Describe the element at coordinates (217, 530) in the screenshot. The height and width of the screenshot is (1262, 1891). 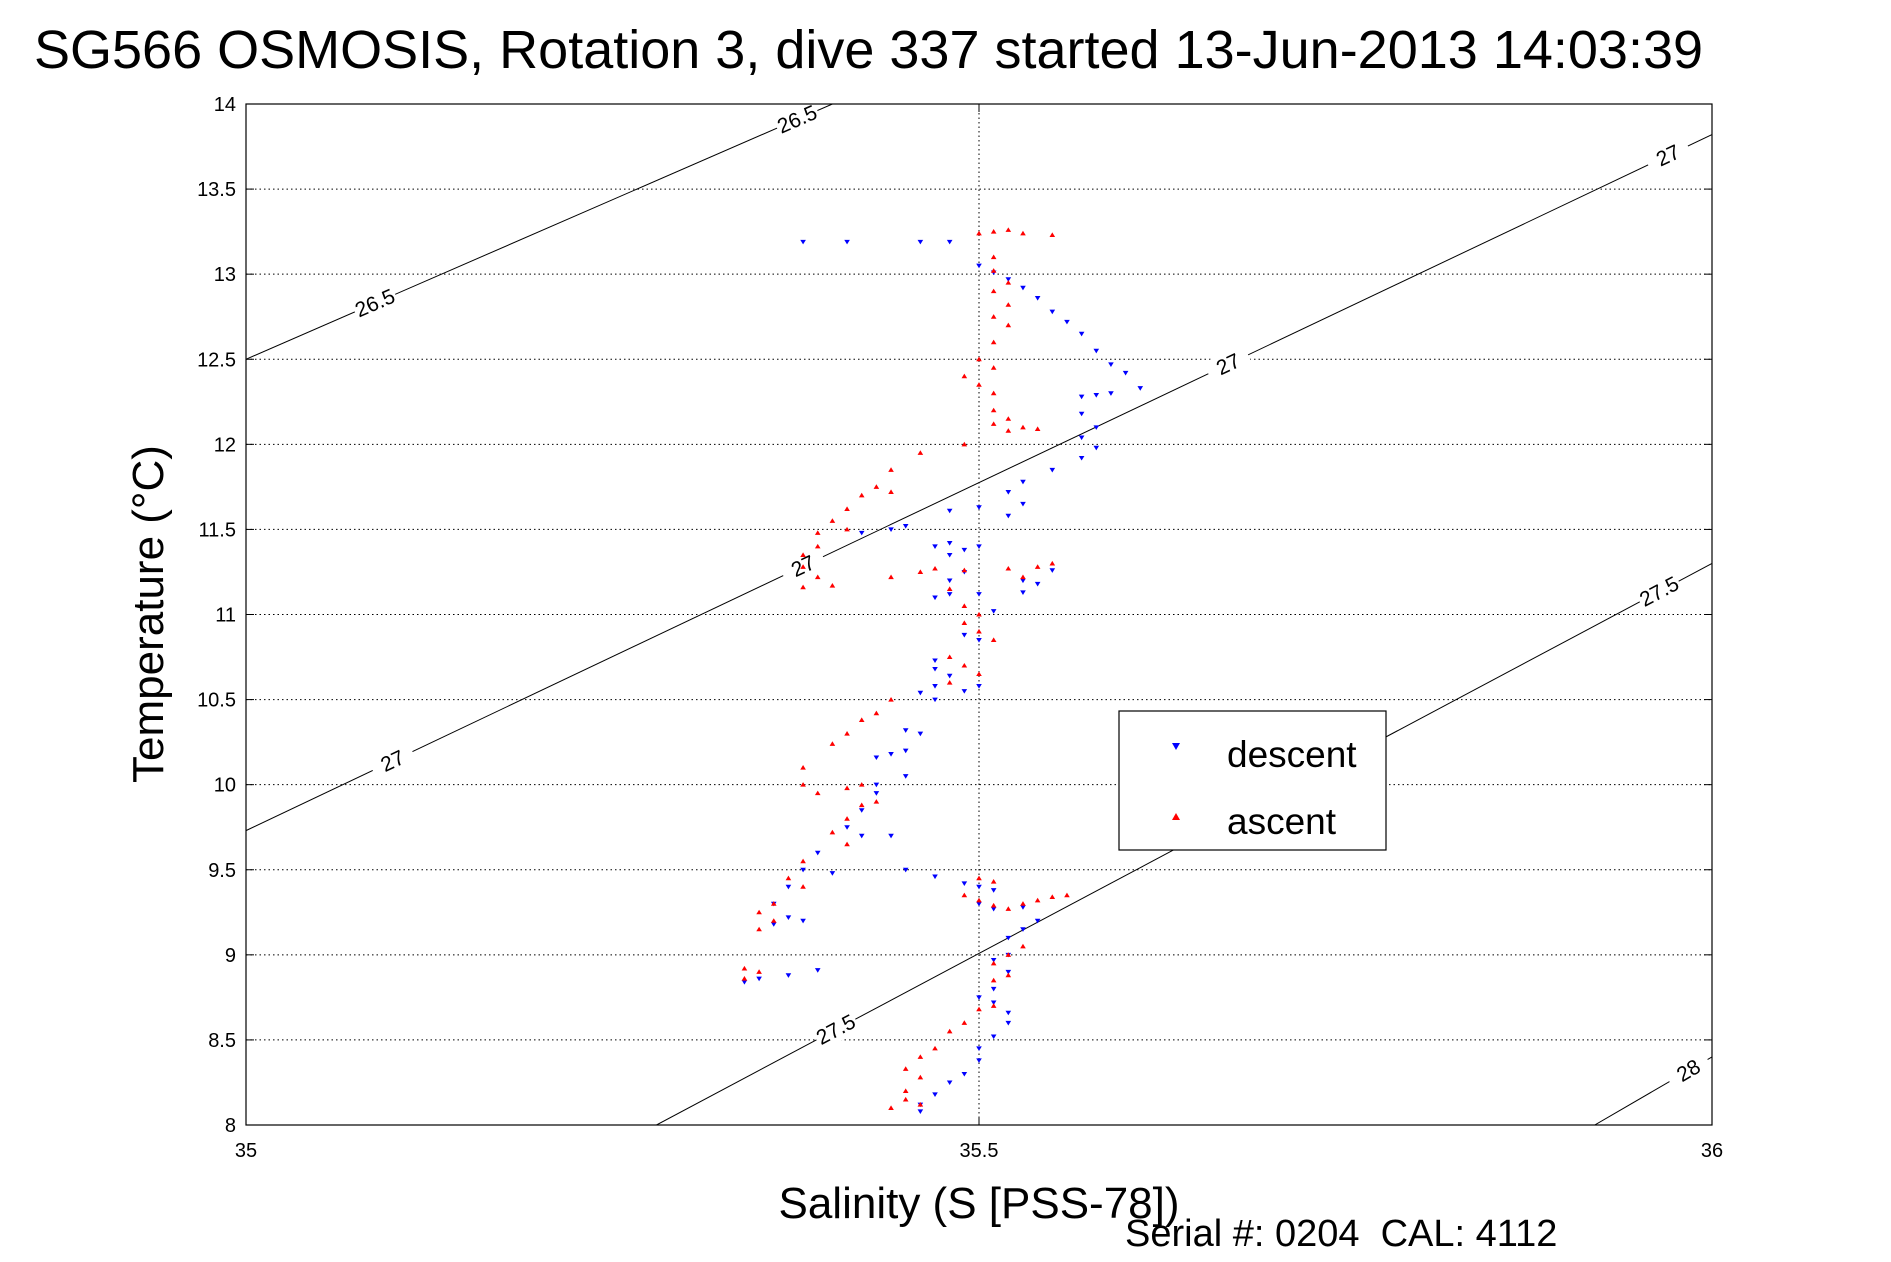
I see `y-tick-label: 11.5` at that location.